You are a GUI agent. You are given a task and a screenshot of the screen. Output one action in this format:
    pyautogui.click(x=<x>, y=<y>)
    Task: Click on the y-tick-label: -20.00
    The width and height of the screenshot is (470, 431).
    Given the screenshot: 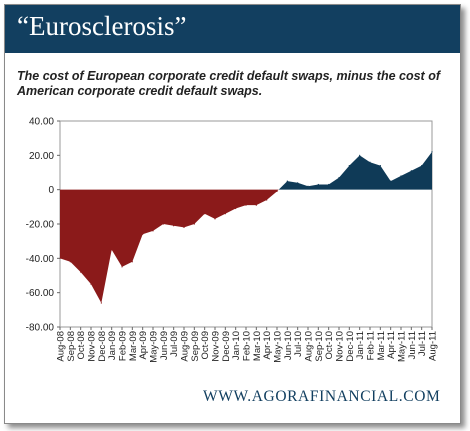 What is the action you would take?
    pyautogui.click(x=40, y=225)
    